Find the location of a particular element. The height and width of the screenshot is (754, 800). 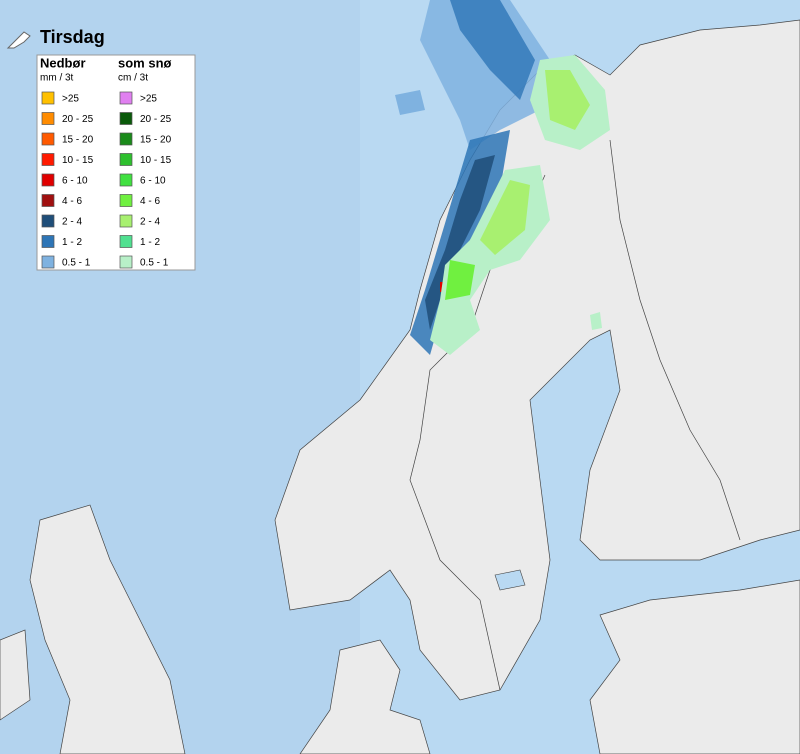

legend-unit: mm / 3t is located at coordinates (57, 78).